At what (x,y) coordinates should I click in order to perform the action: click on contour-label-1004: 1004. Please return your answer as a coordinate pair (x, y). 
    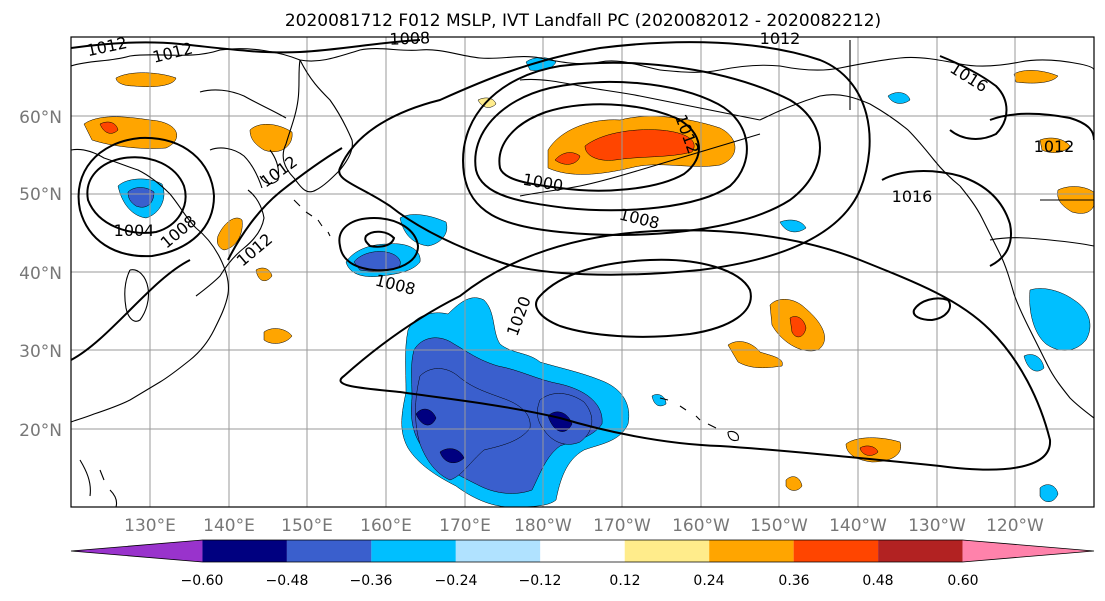
    Looking at the image, I should click on (134, 230).